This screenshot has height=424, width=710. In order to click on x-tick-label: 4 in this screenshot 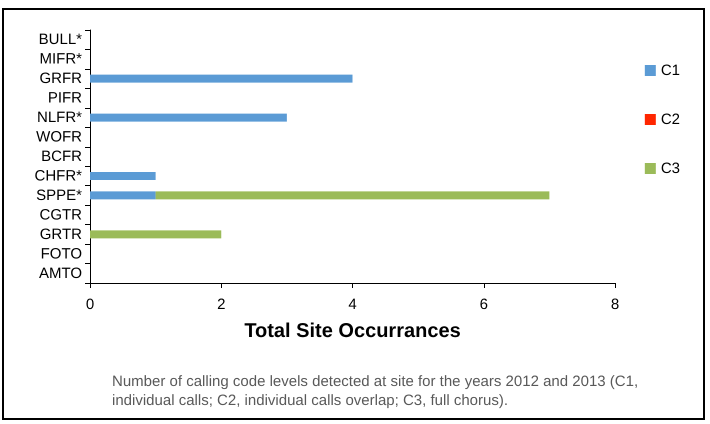, I will do `click(352, 304)`.